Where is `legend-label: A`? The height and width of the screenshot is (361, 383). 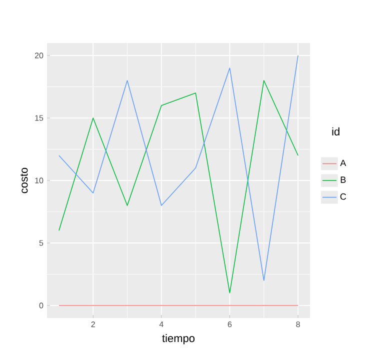
legend-label: A is located at coordinates (343, 163).